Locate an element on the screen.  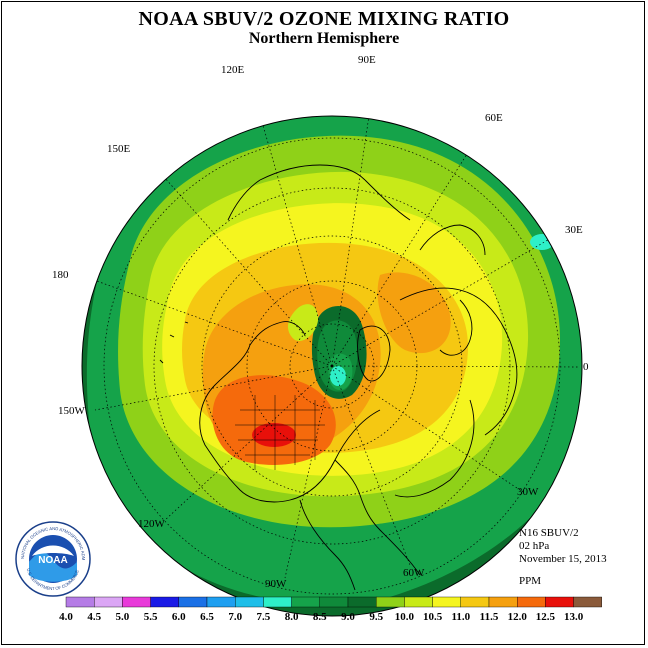
colorbar-tick-label: 6.0 is located at coordinates (179, 617).